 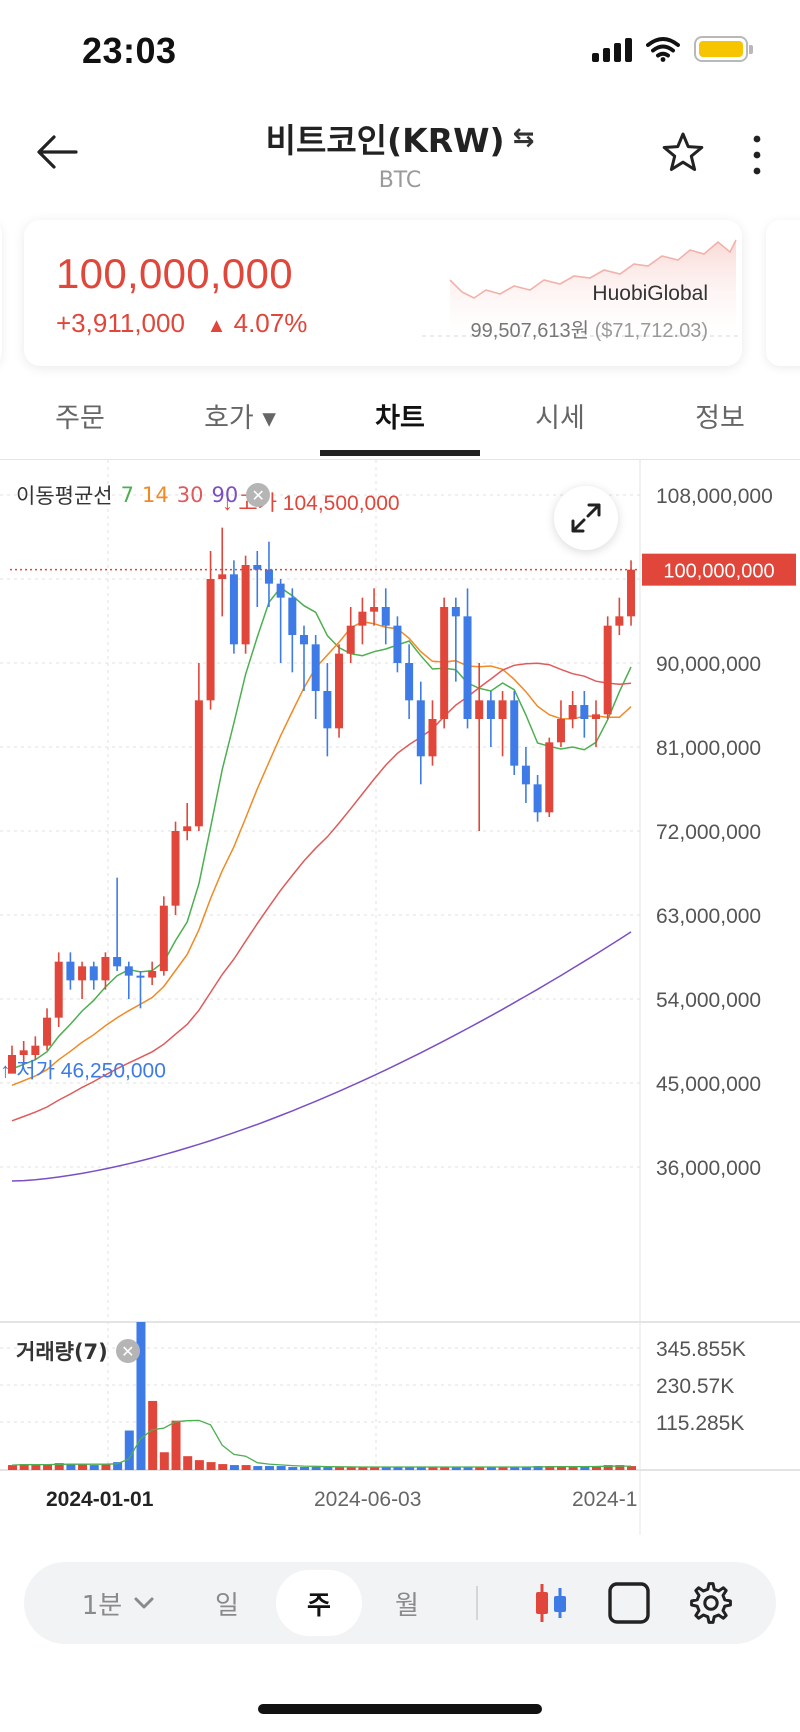 I want to click on ma-period-14: 14, so click(x=155, y=495).